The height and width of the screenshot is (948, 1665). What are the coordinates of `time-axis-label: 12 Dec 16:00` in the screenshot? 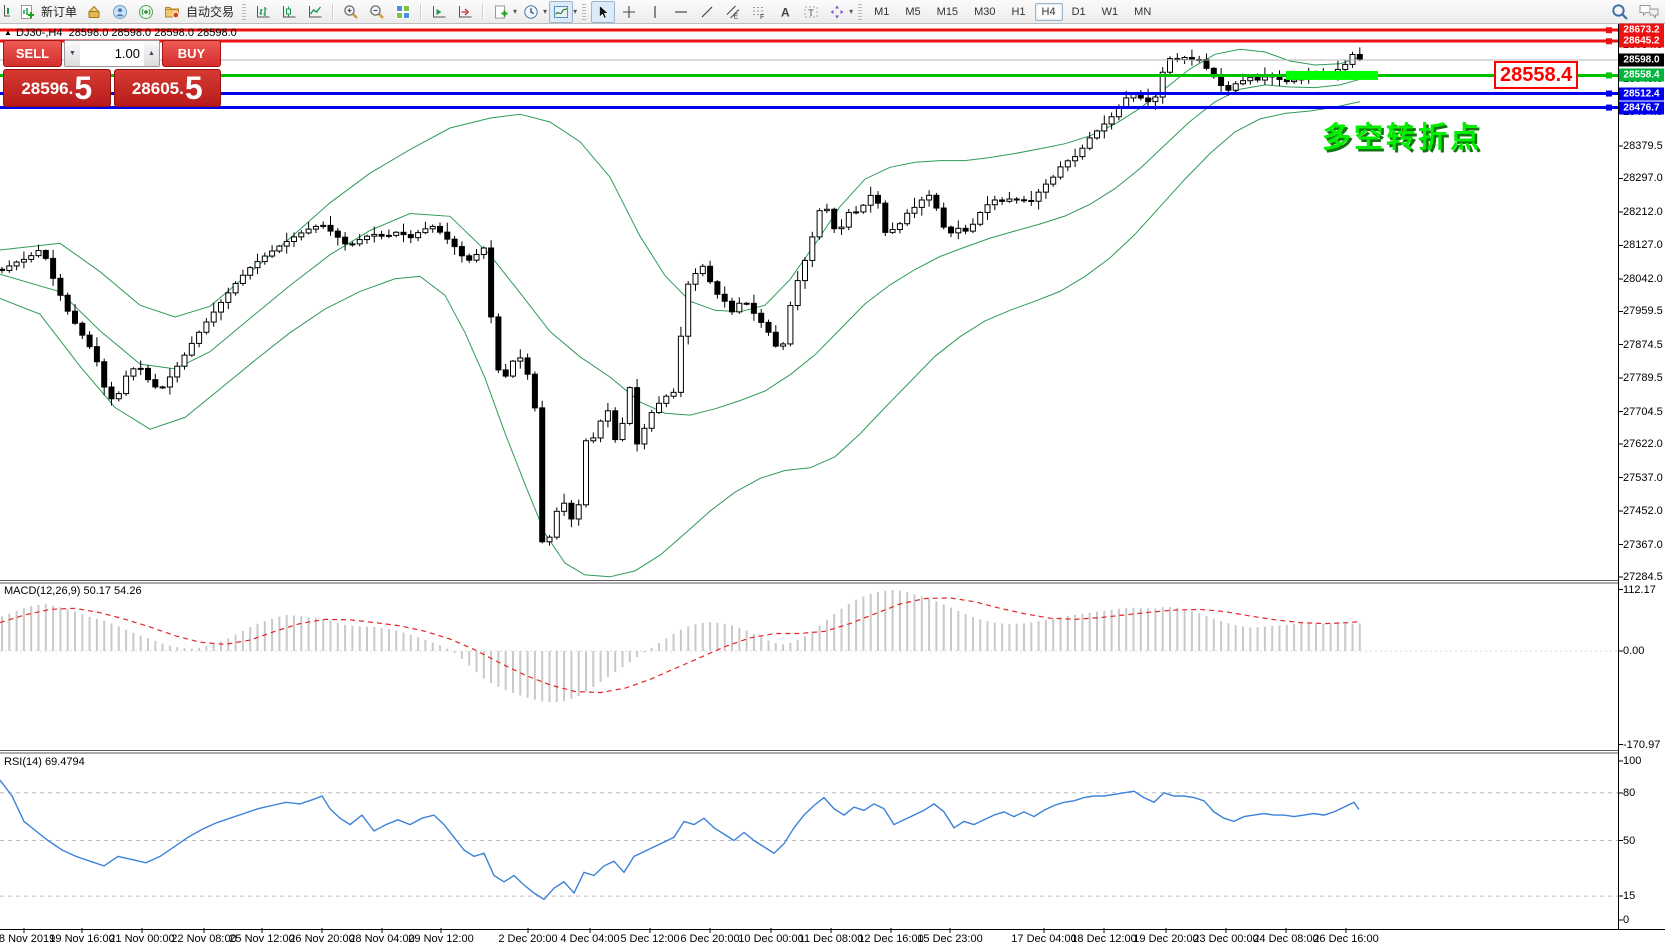 It's located at (891, 939).